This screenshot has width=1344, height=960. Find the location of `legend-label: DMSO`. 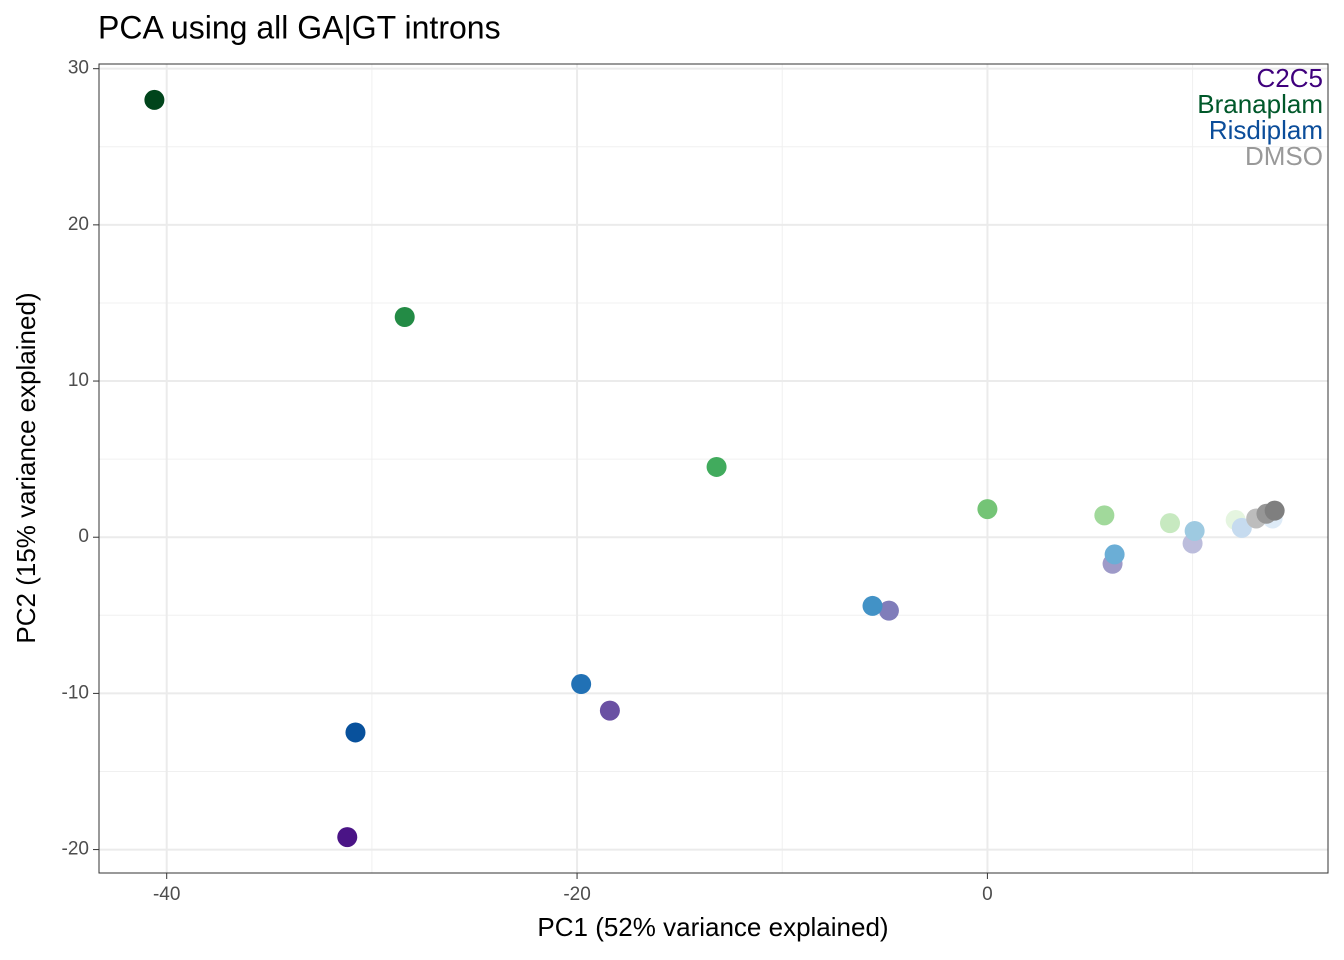

legend-label: DMSO is located at coordinates (1284, 156).